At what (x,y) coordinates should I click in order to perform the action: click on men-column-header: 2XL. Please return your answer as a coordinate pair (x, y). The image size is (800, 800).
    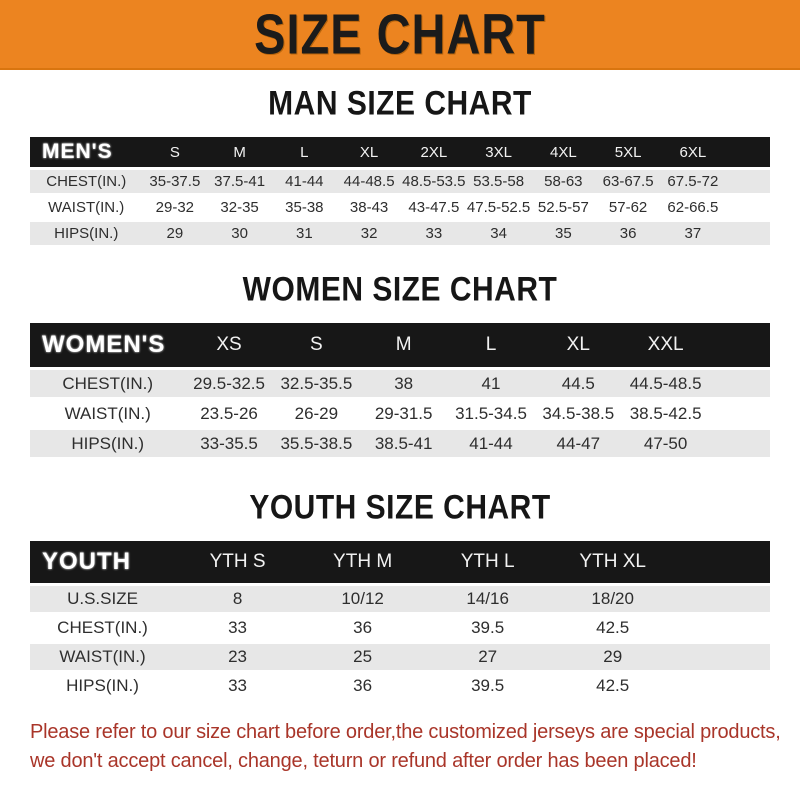
    Looking at the image, I should click on (434, 152).